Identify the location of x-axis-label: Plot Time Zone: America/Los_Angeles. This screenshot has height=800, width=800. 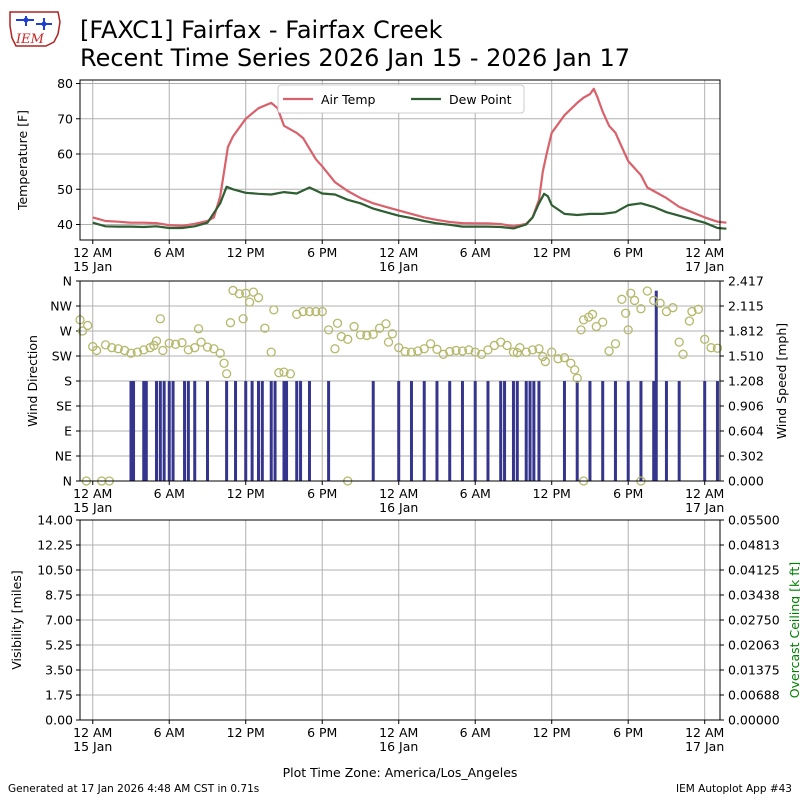
(400, 772).